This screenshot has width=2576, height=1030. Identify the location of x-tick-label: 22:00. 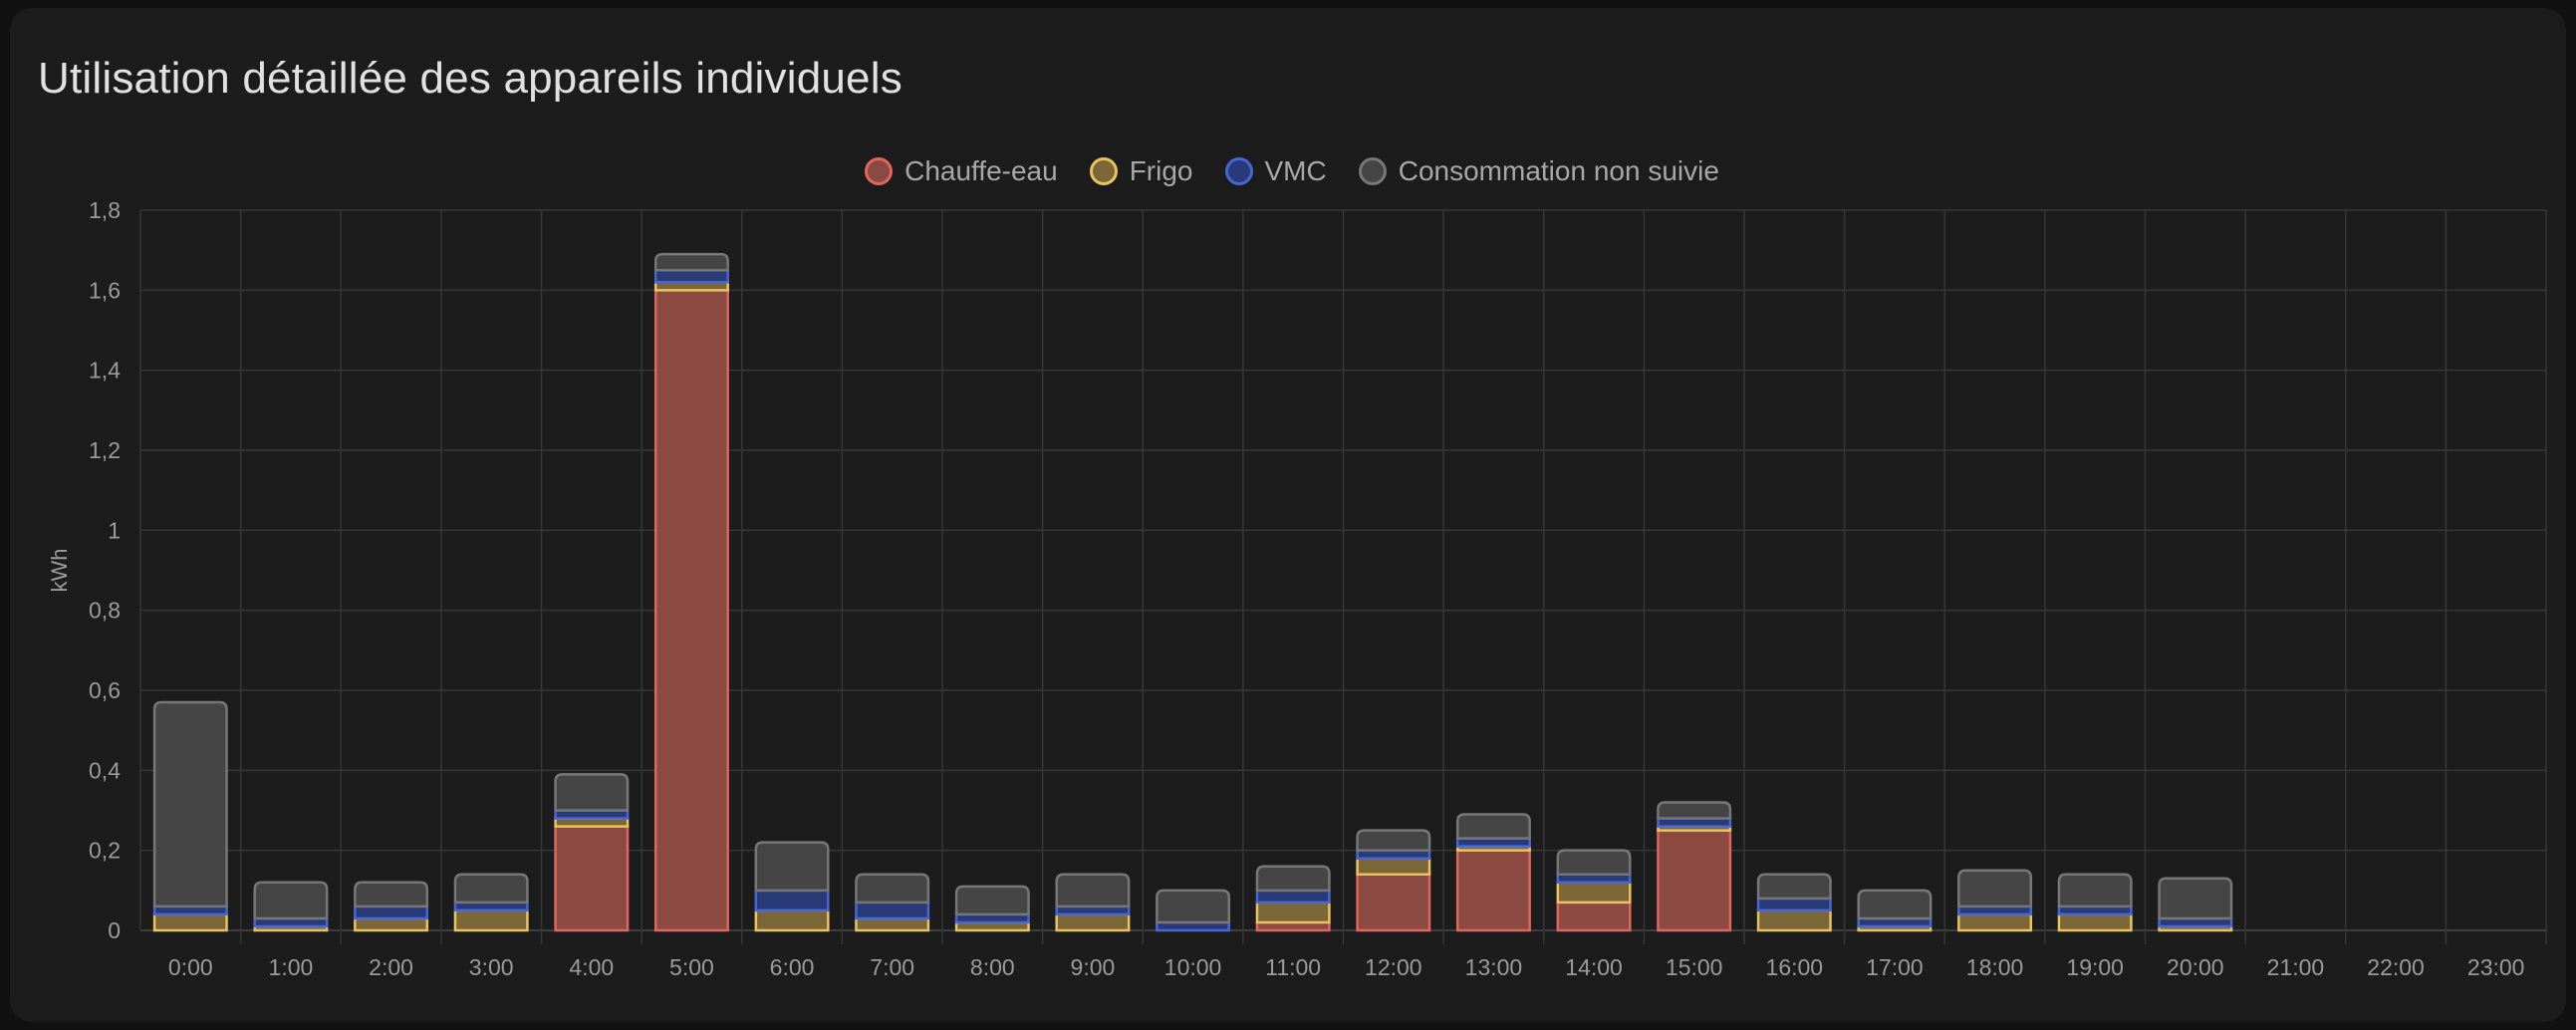
(2396, 967).